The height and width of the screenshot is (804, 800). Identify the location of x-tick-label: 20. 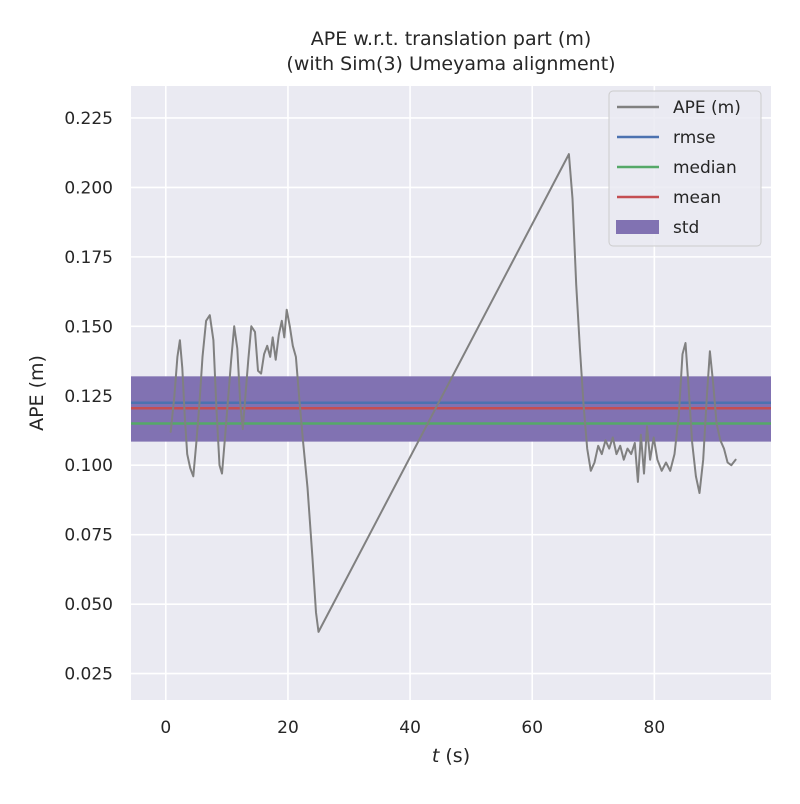
(288, 728).